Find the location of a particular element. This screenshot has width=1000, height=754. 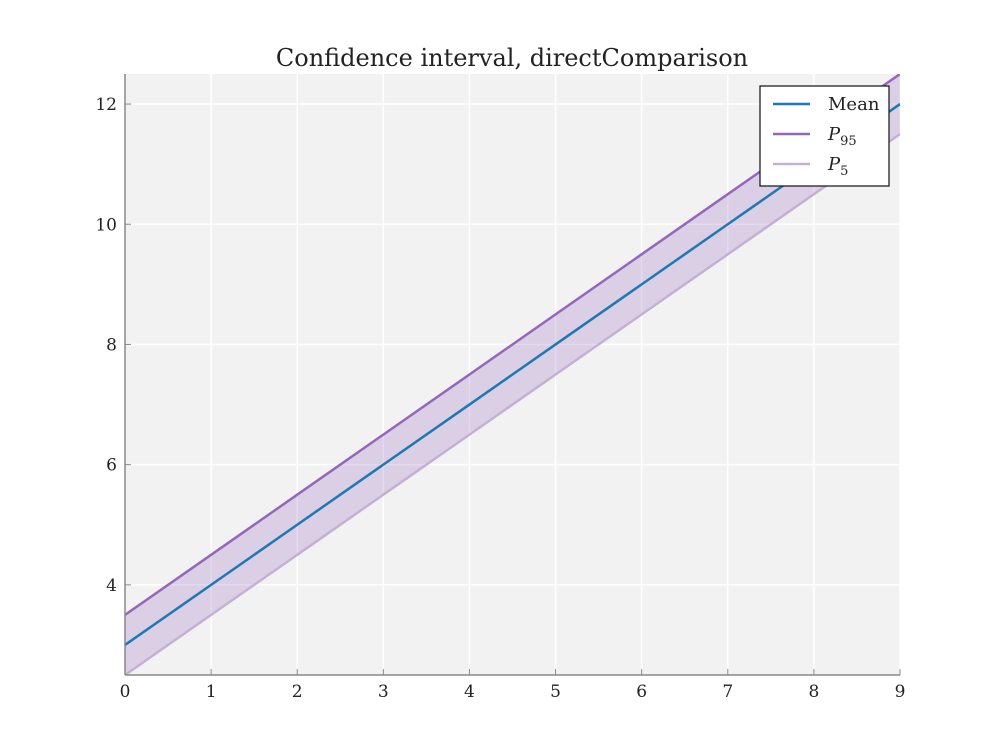

x-tick-label: 8 is located at coordinates (813, 692).